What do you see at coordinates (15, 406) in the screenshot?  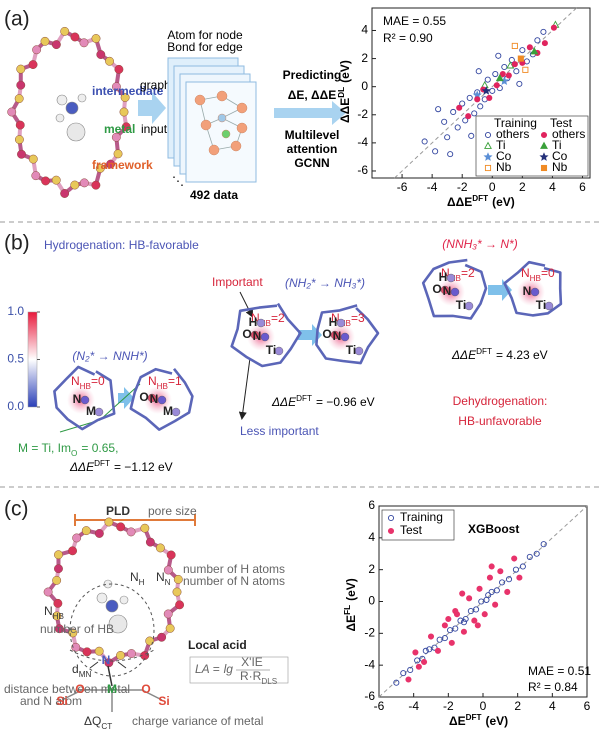 I see `colorbar-tick-label: 0.0` at bounding box center [15, 406].